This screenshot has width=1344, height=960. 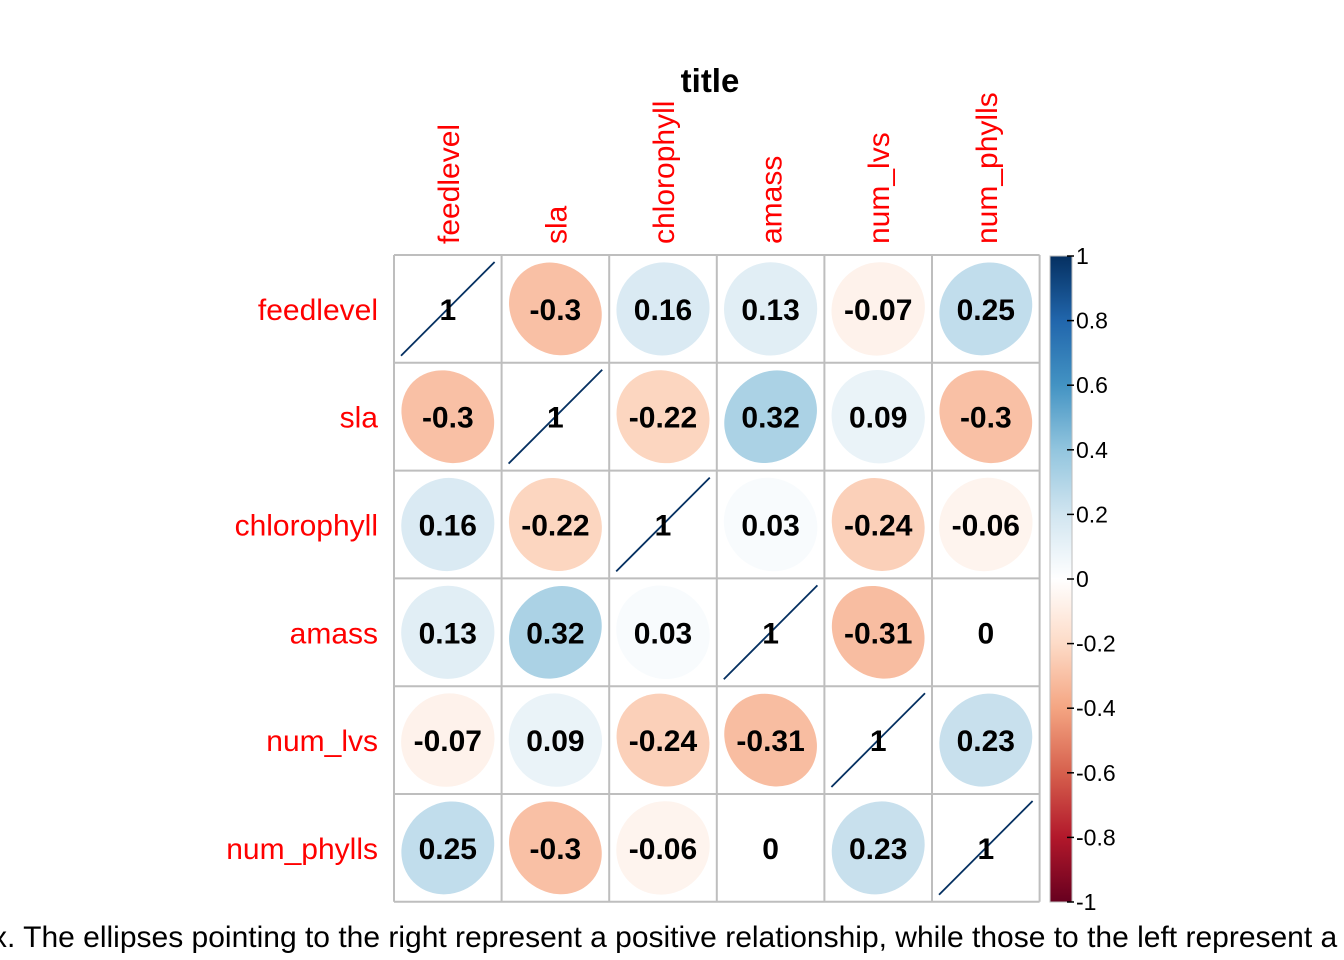 I want to click on column-label: sla, so click(x=556, y=224).